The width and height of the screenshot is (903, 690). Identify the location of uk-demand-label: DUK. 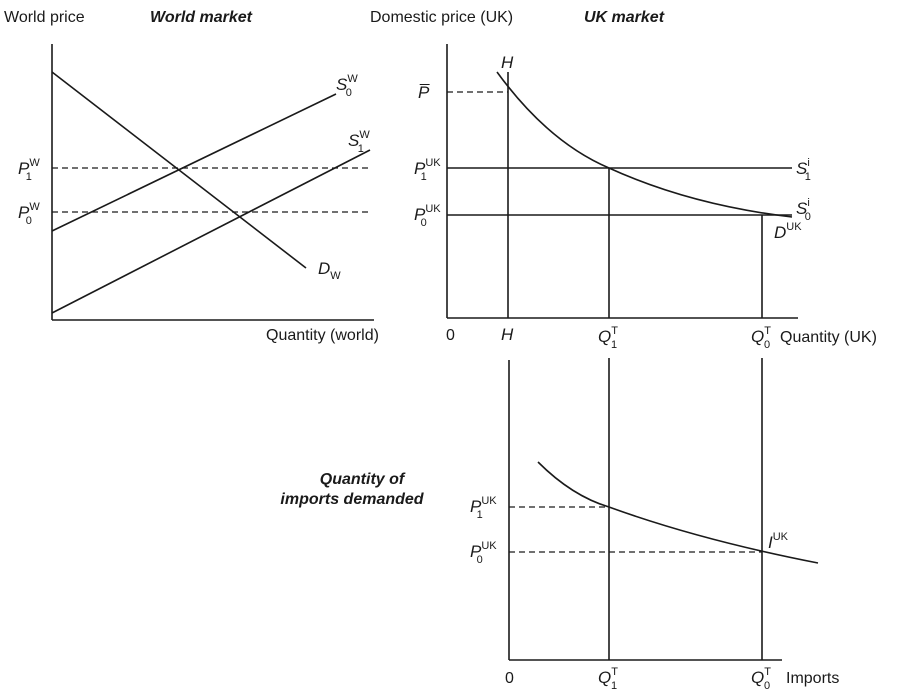
(788, 231).